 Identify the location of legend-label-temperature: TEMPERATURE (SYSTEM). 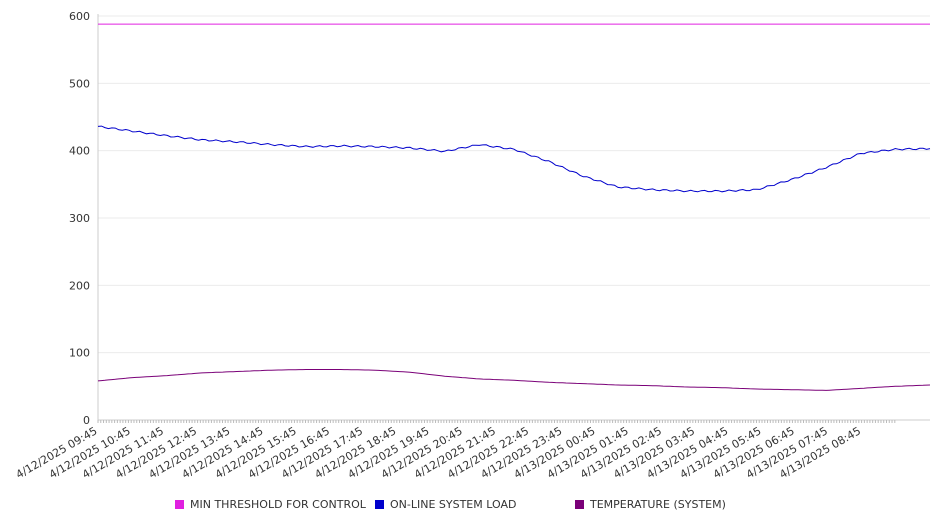
(658, 504).